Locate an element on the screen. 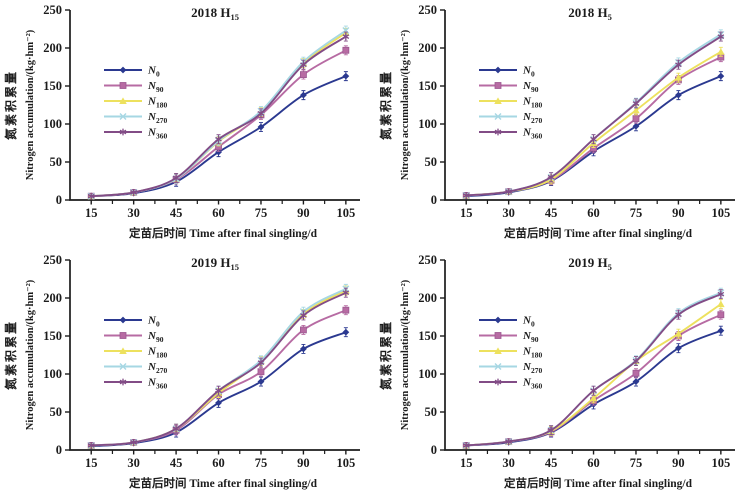  series-N90 is located at coordinates (218, 377).